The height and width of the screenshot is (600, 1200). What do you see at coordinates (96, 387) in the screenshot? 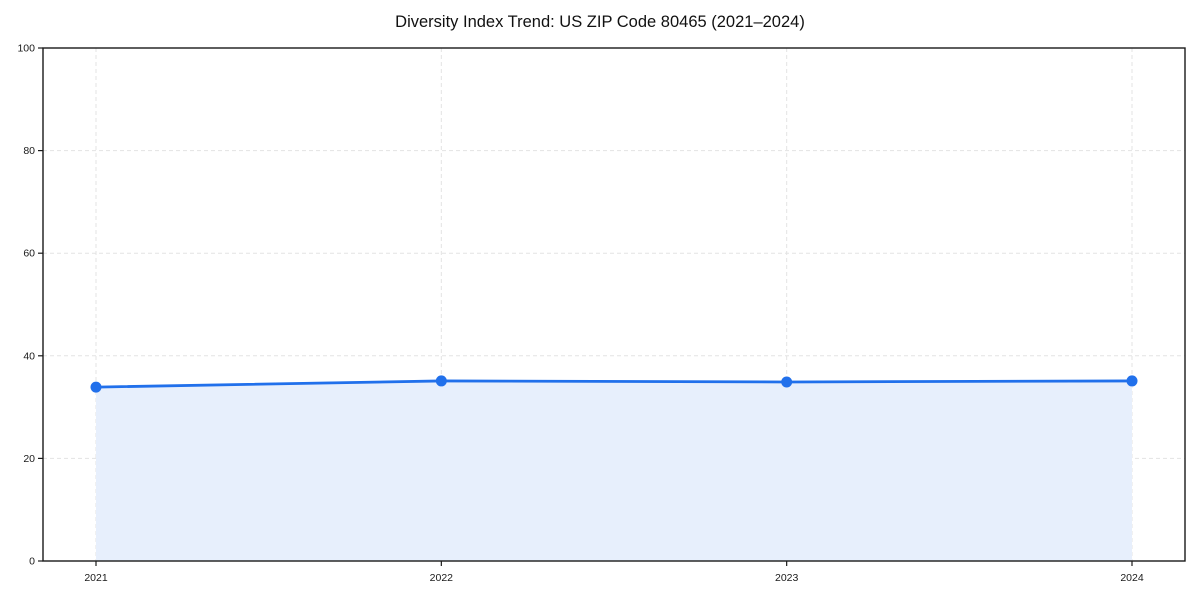
I see `data-point-2021` at bounding box center [96, 387].